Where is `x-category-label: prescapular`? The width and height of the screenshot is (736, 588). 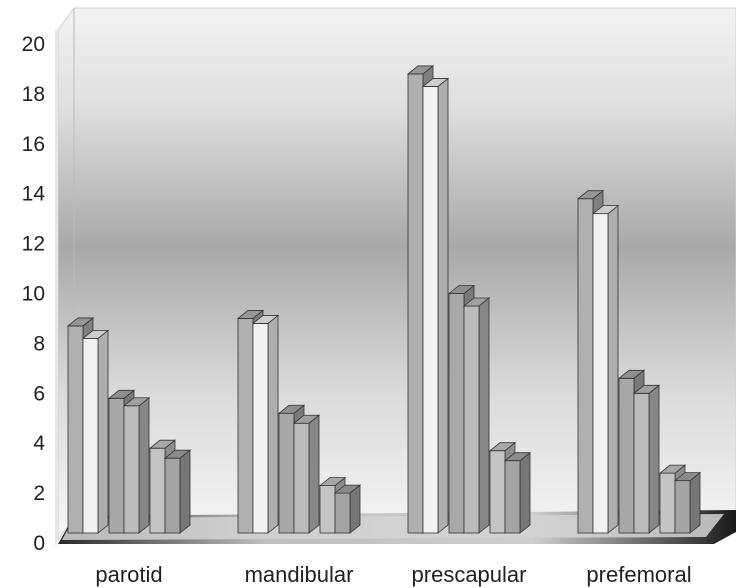
x-category-label: prescapular is located at coordinates (469, 574).